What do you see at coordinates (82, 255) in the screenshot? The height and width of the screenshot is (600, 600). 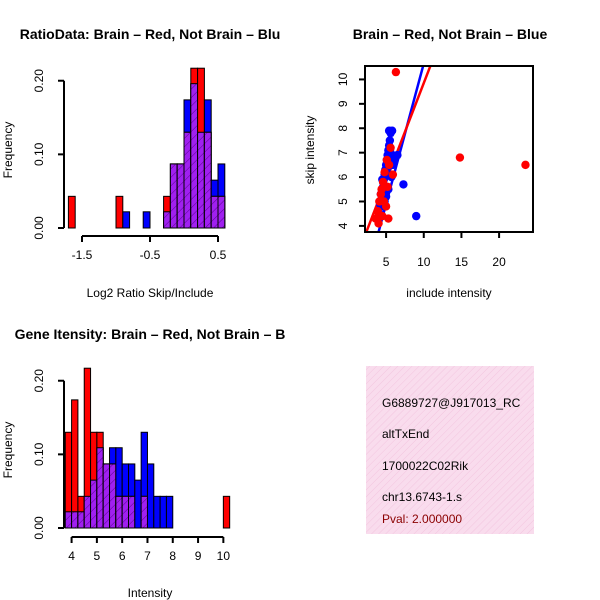 I see `ratio-x-tick-label: -1.5` at bounding box center [82, 255].